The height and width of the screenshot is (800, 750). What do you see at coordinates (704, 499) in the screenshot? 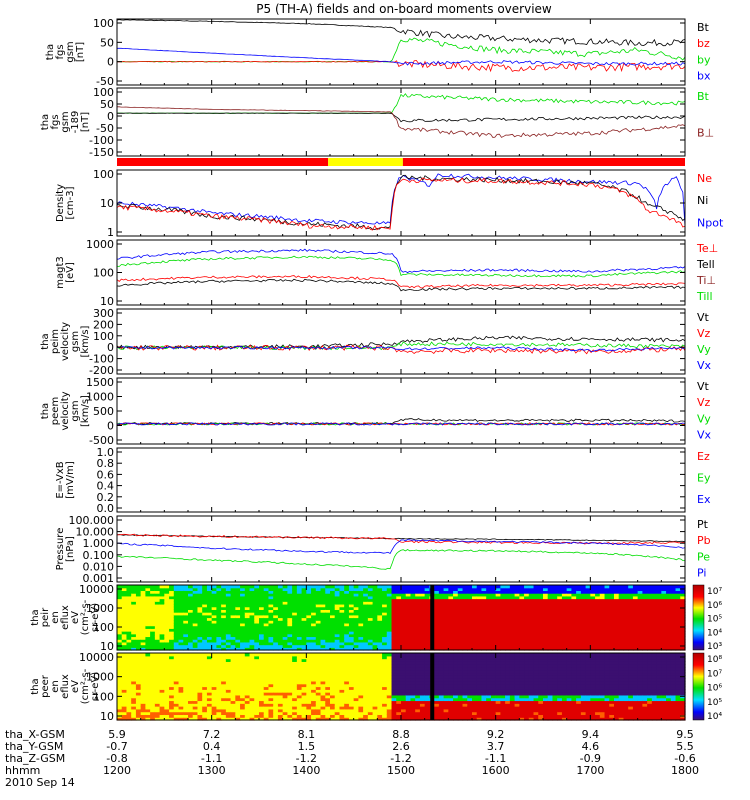
I see `legend-entry: Ex` at bounding box center [704, 499].